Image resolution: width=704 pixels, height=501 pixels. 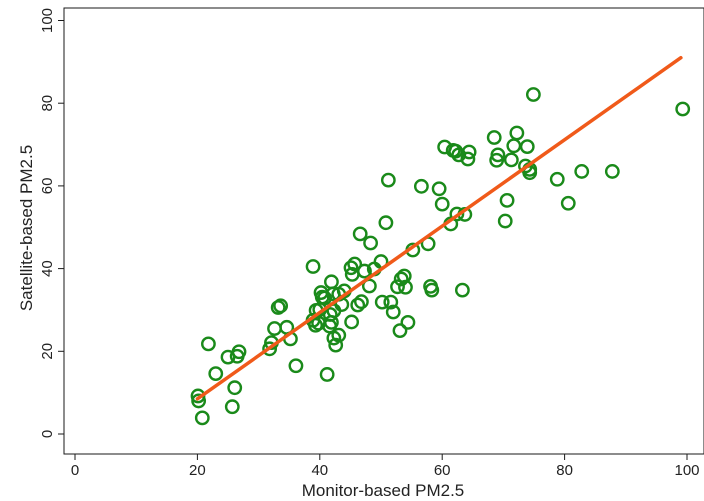 I want to click on x-tick-label: 40, so click(x=319, y=470).